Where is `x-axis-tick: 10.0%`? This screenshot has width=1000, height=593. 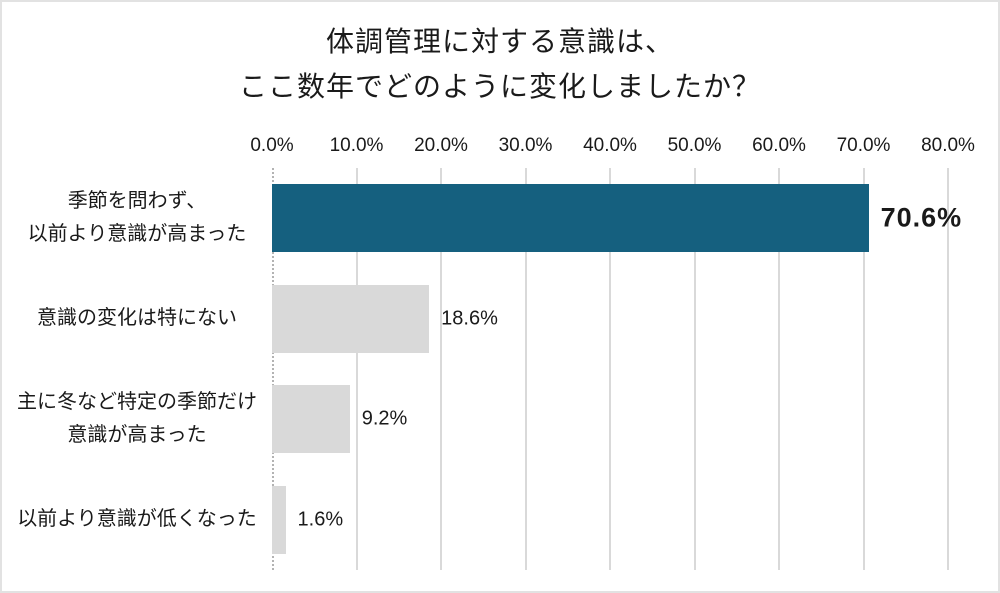
x-axis-tick: 10.0% is located at coordinates (356, 145).